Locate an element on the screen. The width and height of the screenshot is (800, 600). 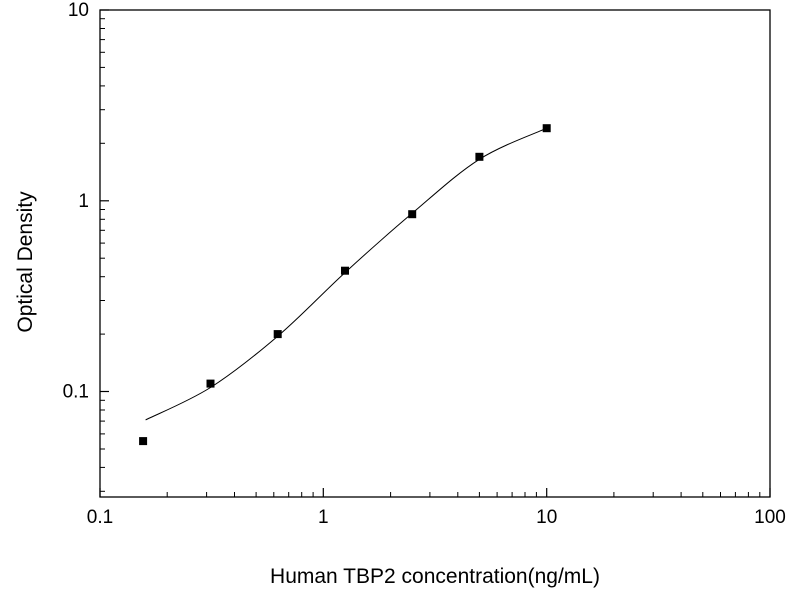
x-tick-label: 100 is located at coordinates (770, 517).